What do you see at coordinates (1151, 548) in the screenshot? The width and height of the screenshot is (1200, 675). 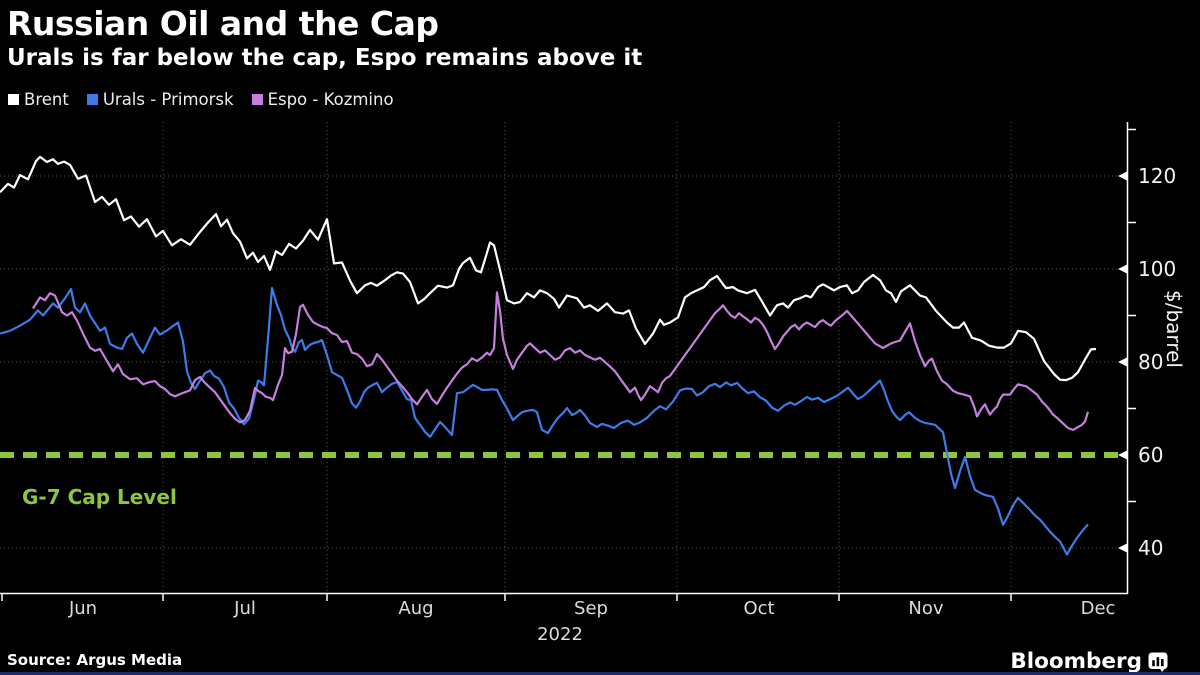 I see `y-axis-label-40: 40` at bounding box center [1151, 548].